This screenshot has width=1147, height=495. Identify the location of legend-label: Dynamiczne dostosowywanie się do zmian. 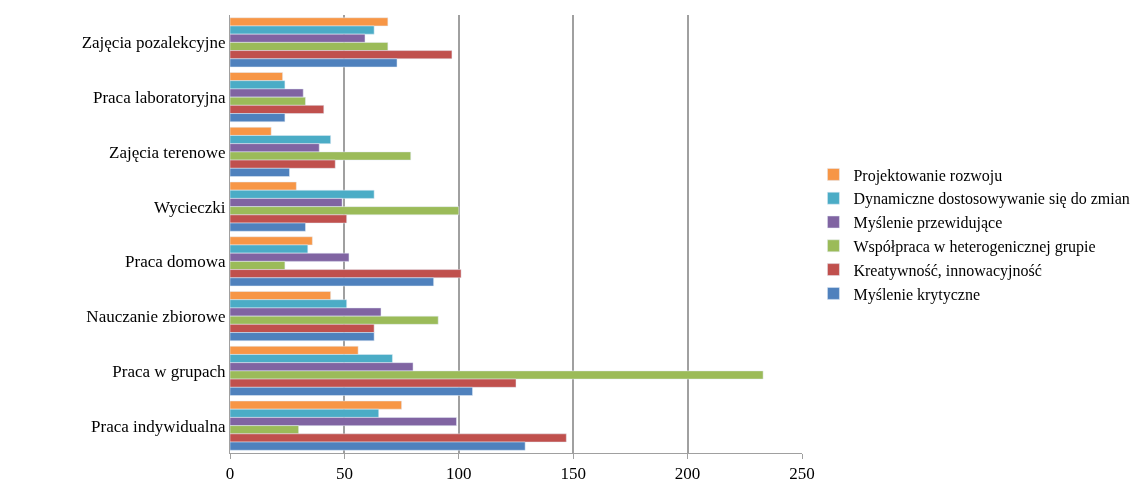
(991, 199).